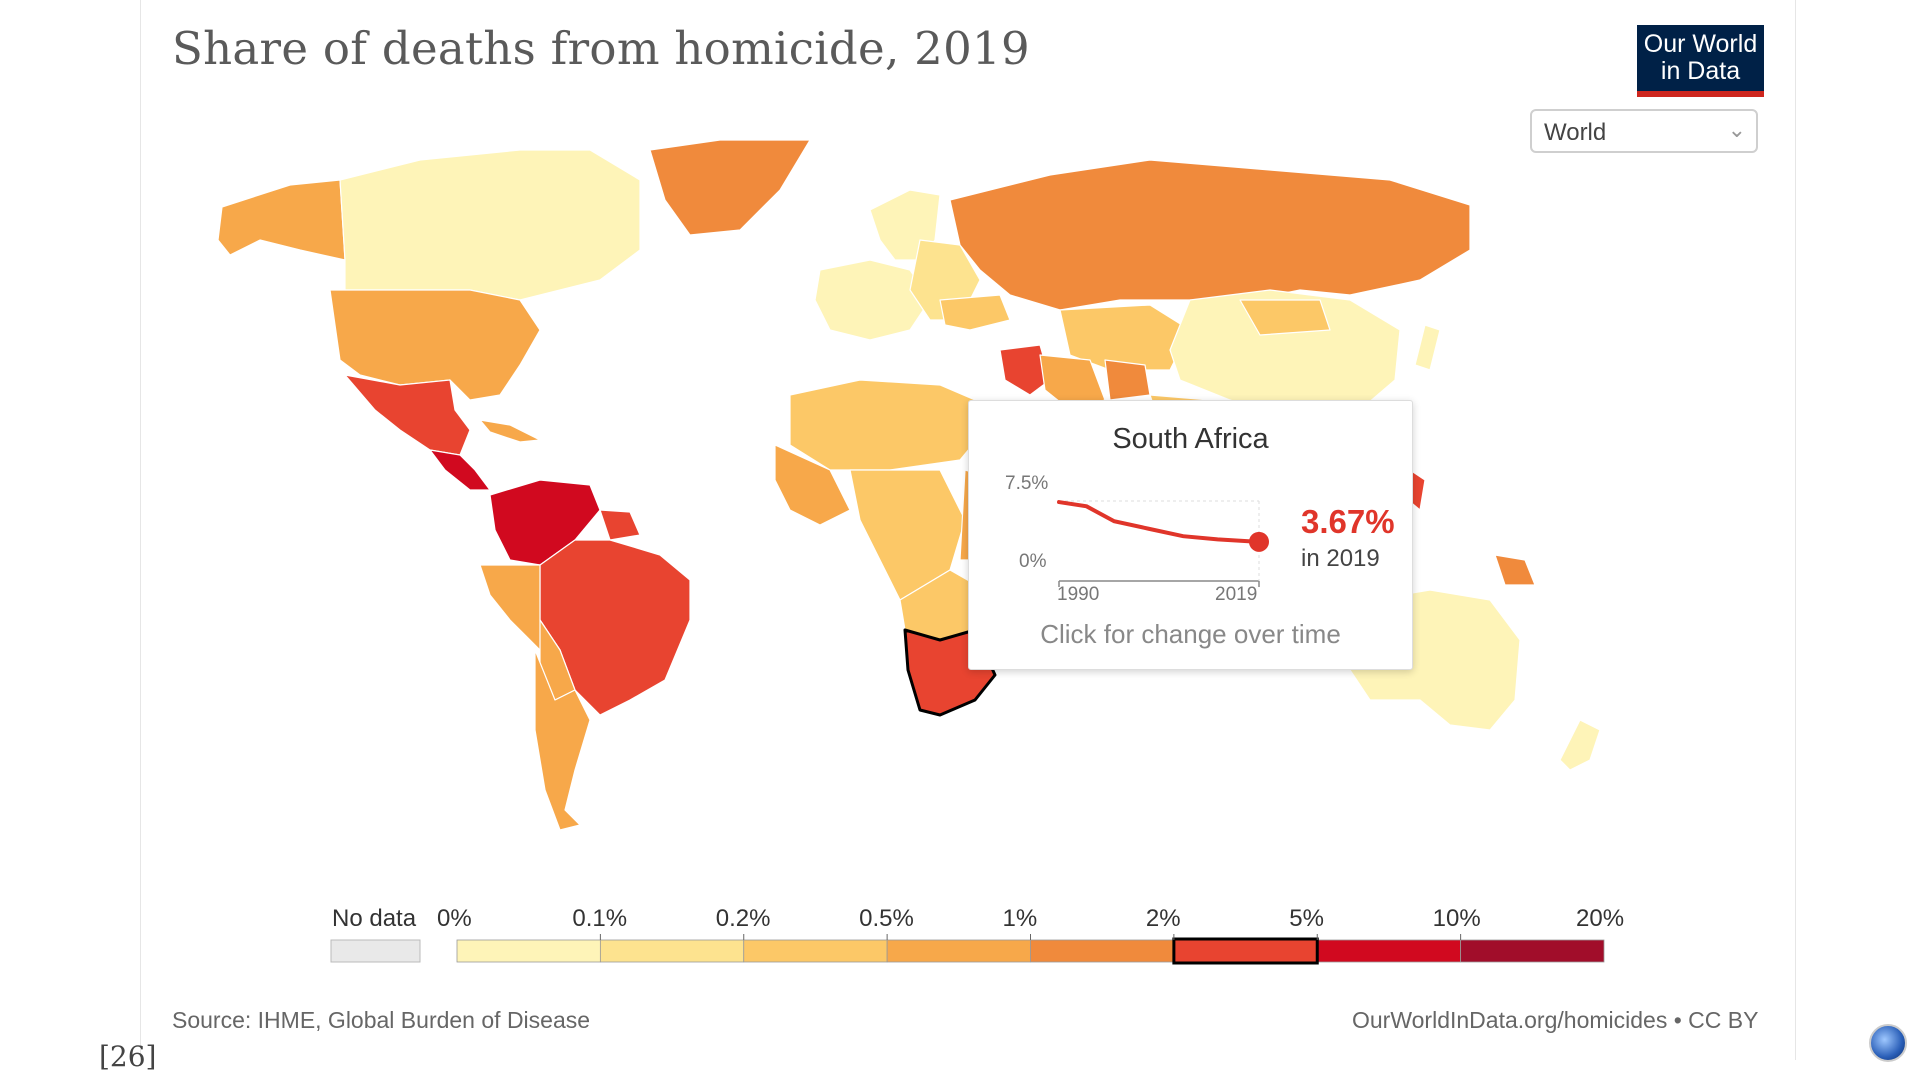 This screenshot has width=1920, height=1080. Describe the element at coordinates (1700, 71) in the screenshot. I see `logo-line-2: in Data` at that location.